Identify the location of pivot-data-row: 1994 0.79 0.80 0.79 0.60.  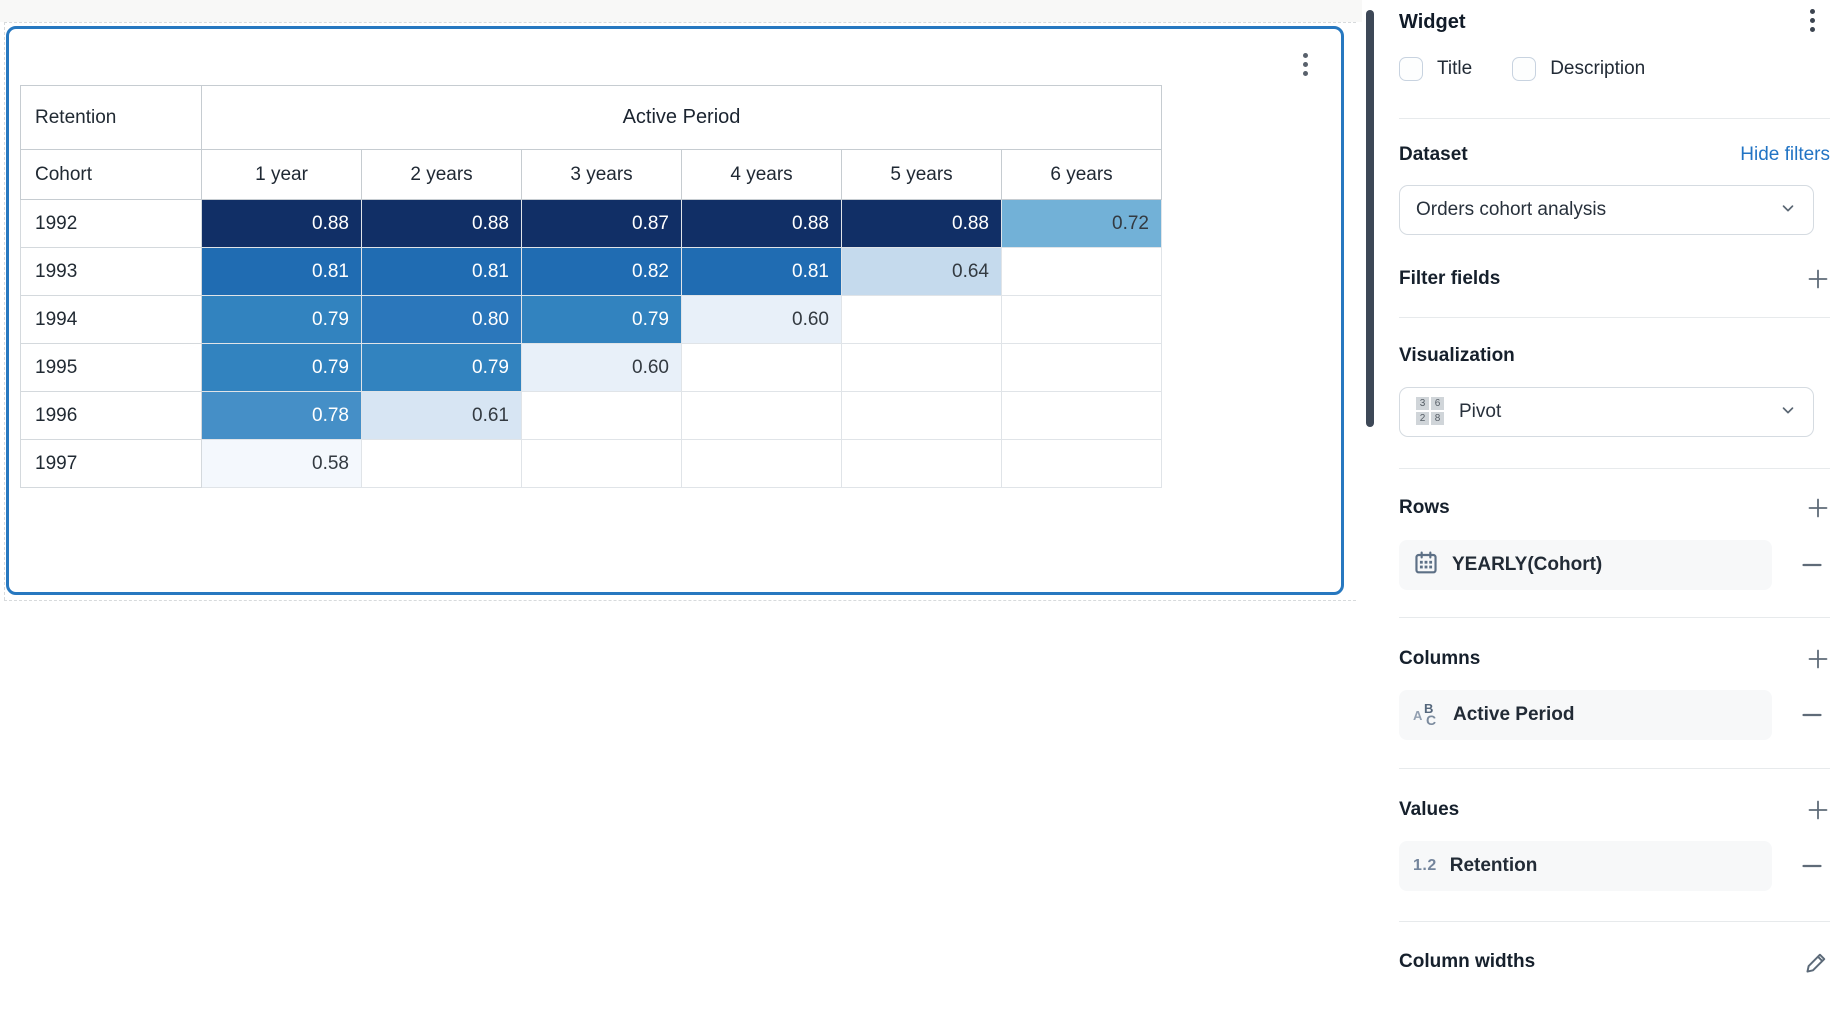
(591, 319).